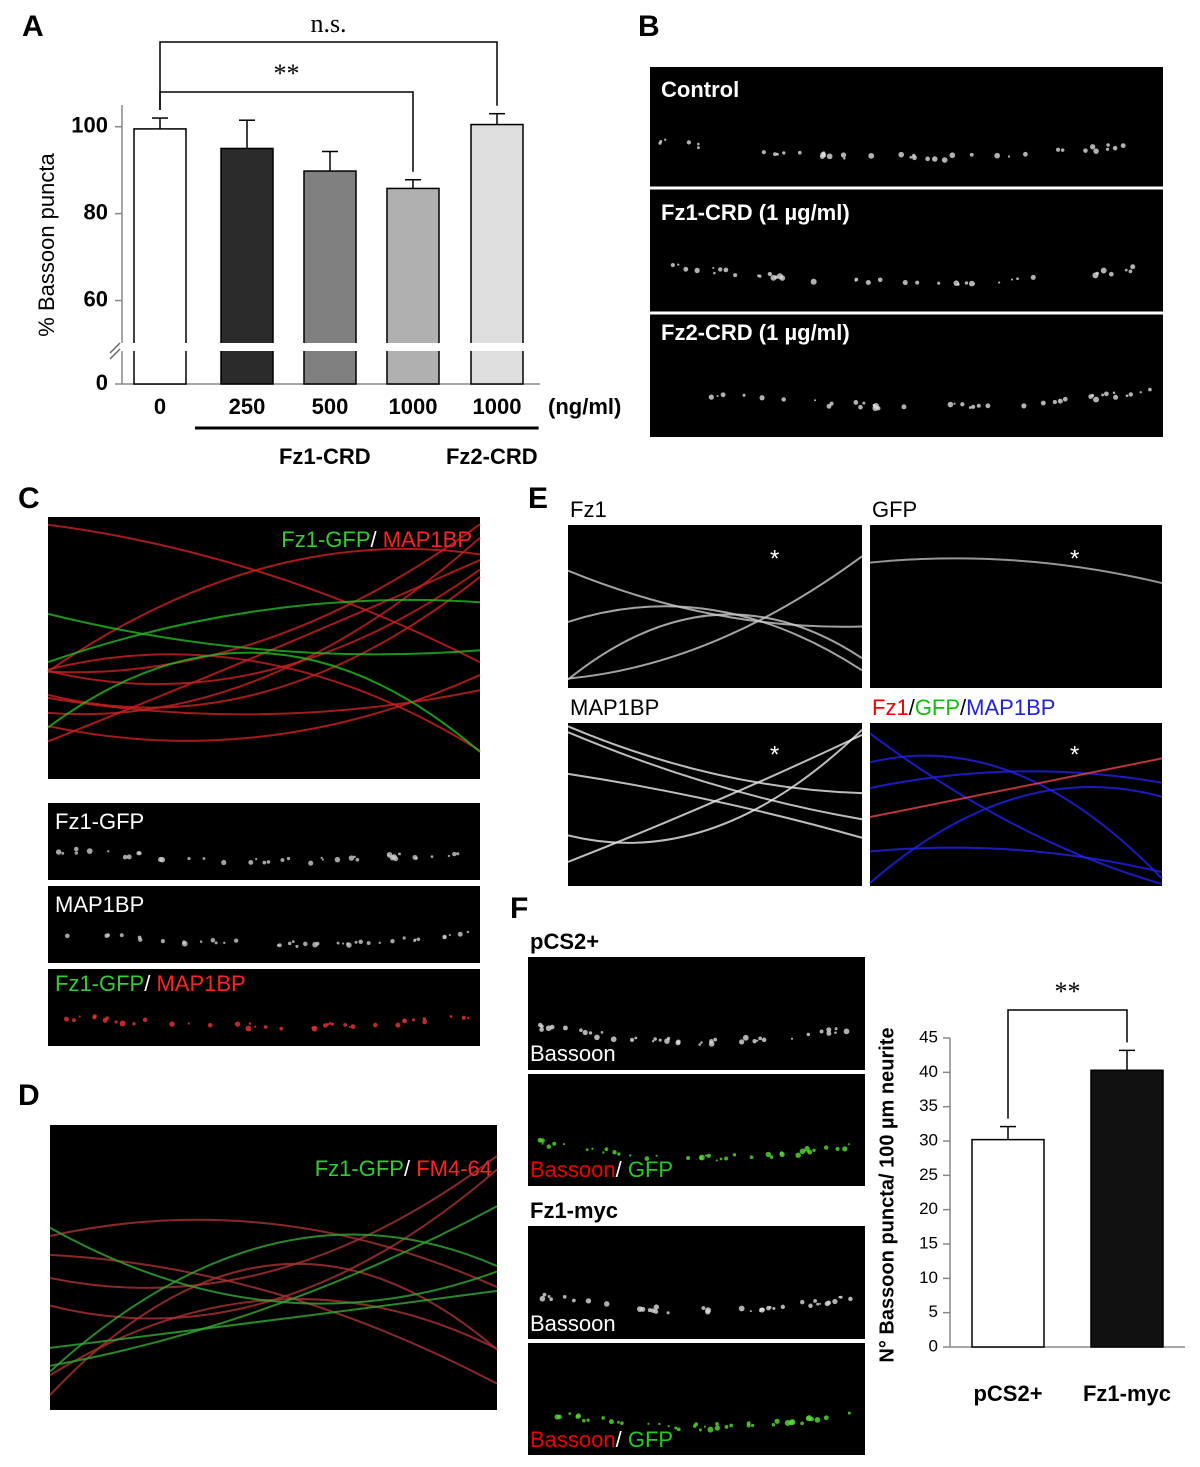  What do you see at coordinates (376, 539) in the screenshot?
I see `image-label: Fz1-GFP/ MAP1BP` at bounding box center [376, 539].